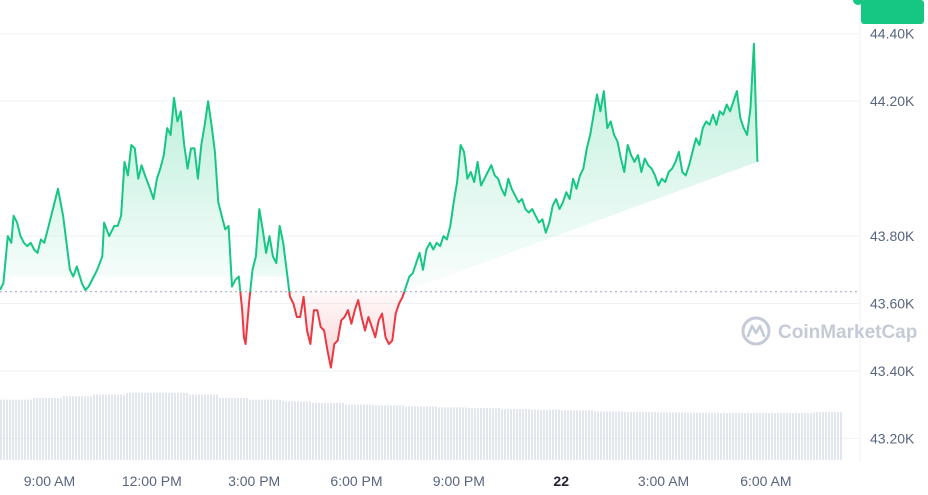 The width and height of the screenshot is (928, 495). Describe the element at coordinates (663, 481) in the screenshot. I see `x-tick-label: 3:00 AM` at that location.